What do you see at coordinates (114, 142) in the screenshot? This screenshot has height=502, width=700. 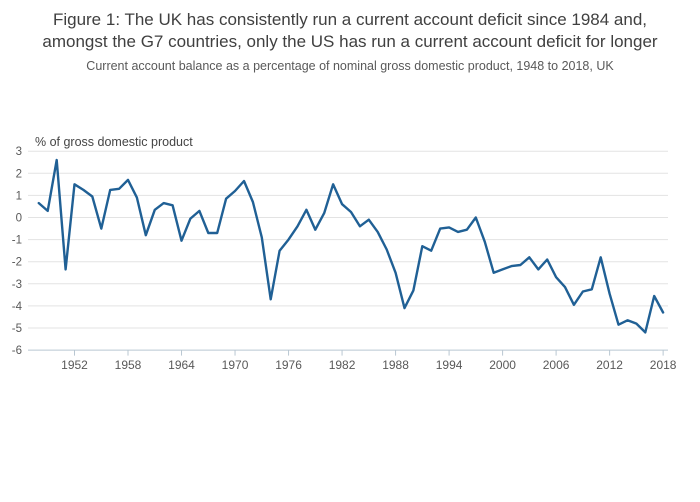 I see `y-axis-title: % of gross domestic product` at bounding box center [114, 142].